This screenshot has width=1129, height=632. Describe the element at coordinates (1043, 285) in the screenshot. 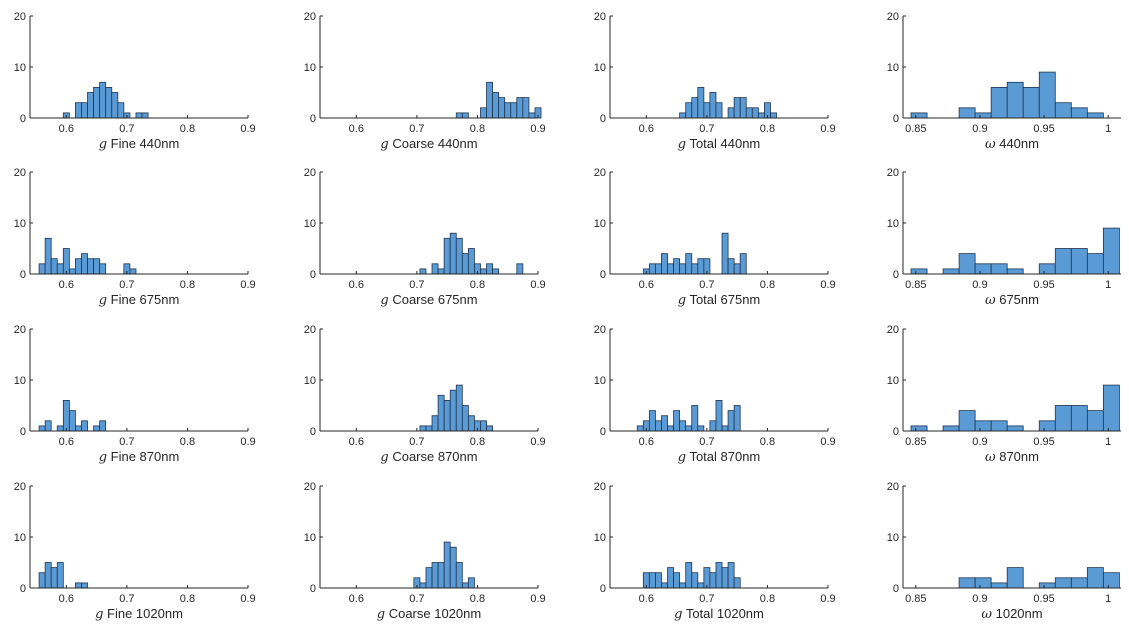

I see `x-tick-label: 0.95` at that location.